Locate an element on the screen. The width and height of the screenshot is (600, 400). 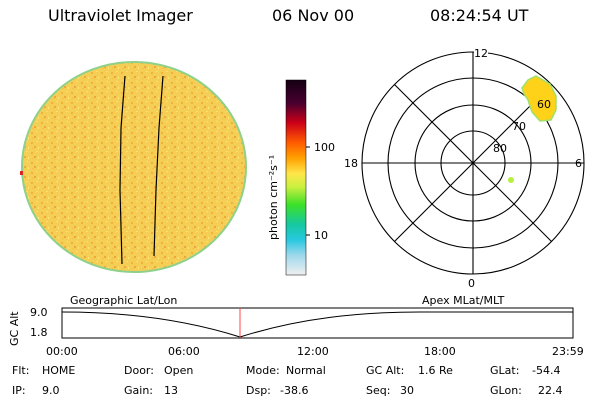
mlt-label-12: 12 is located at coordinates (481, 53).